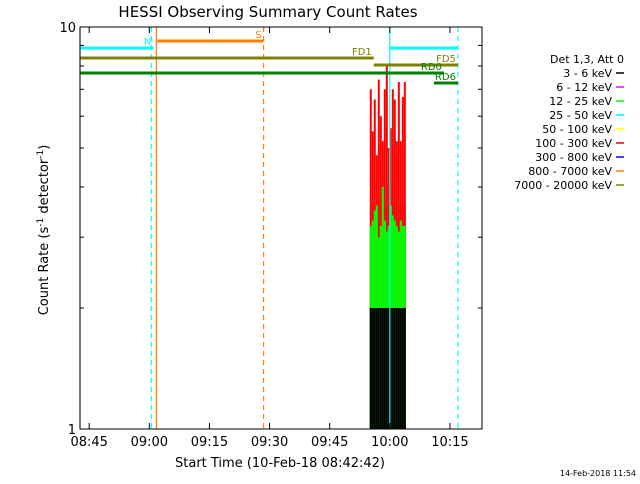 This screenshot has height=484, width=640. What do you see at coordinates (573, 143) in the screenshot?
I see `legend-entry-label: 100 - 300 keV` at bounding box center [573, 143].